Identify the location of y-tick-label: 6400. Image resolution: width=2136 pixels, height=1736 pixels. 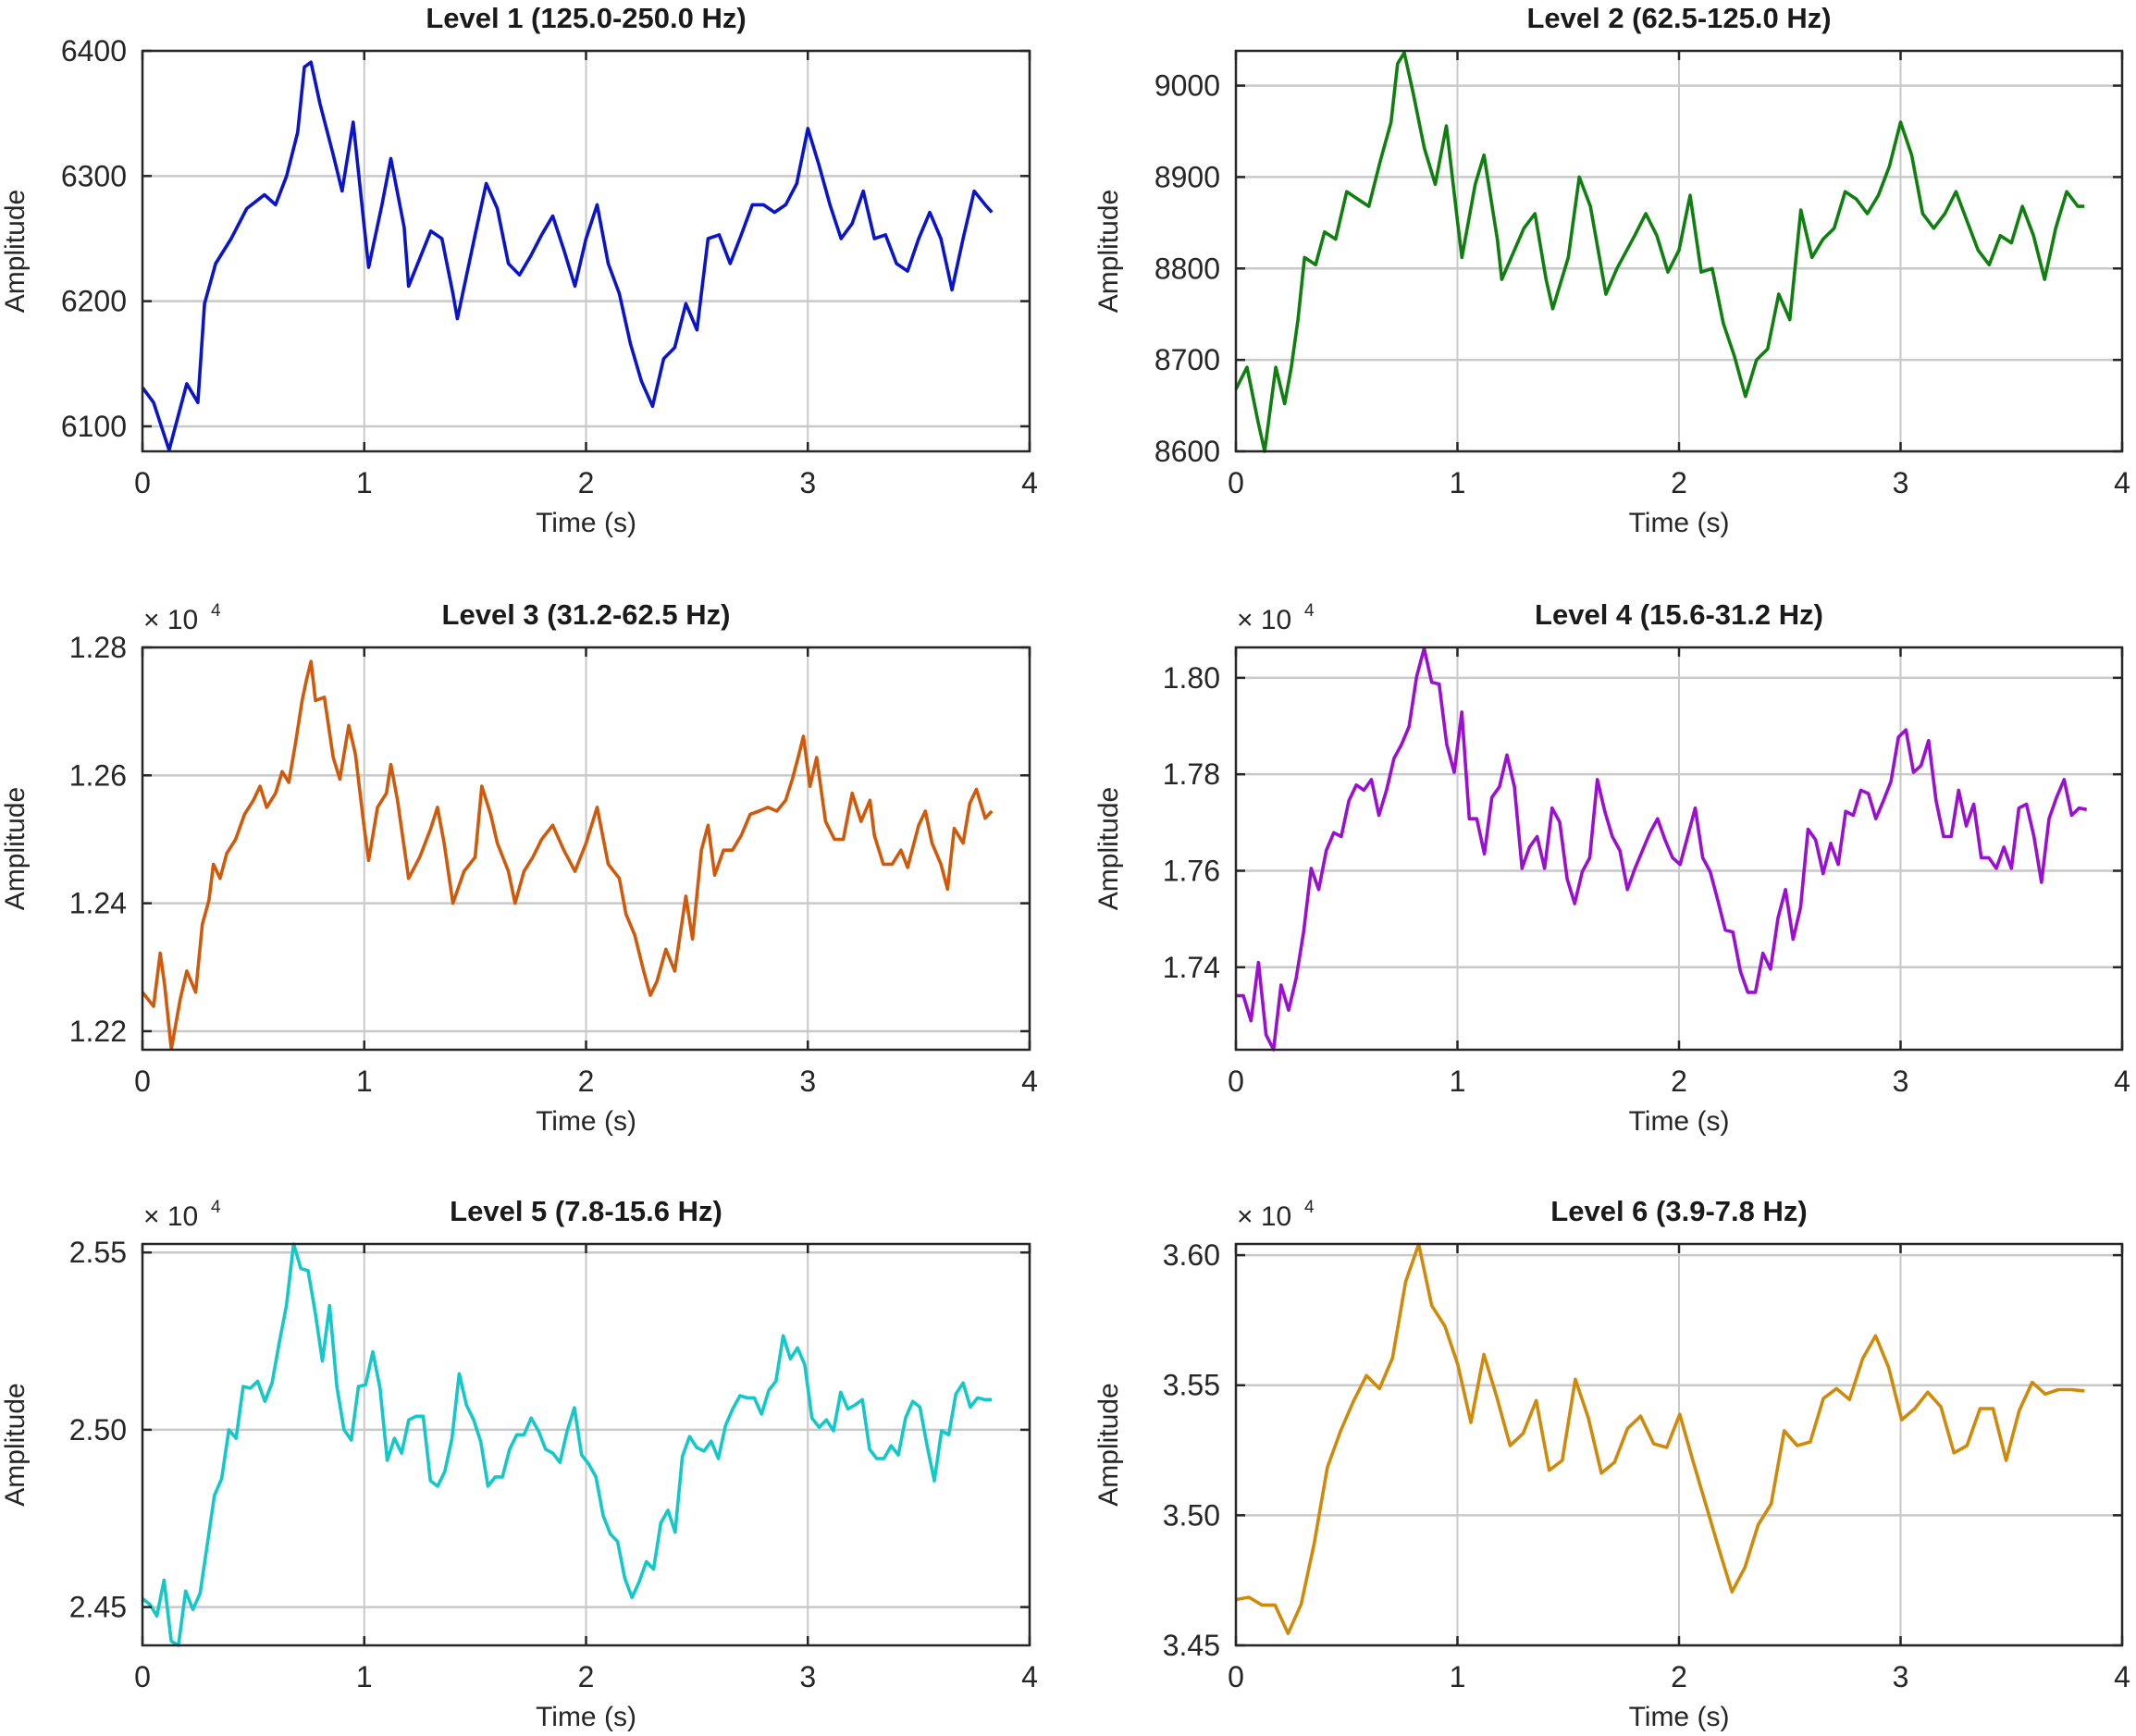
(94, 51).